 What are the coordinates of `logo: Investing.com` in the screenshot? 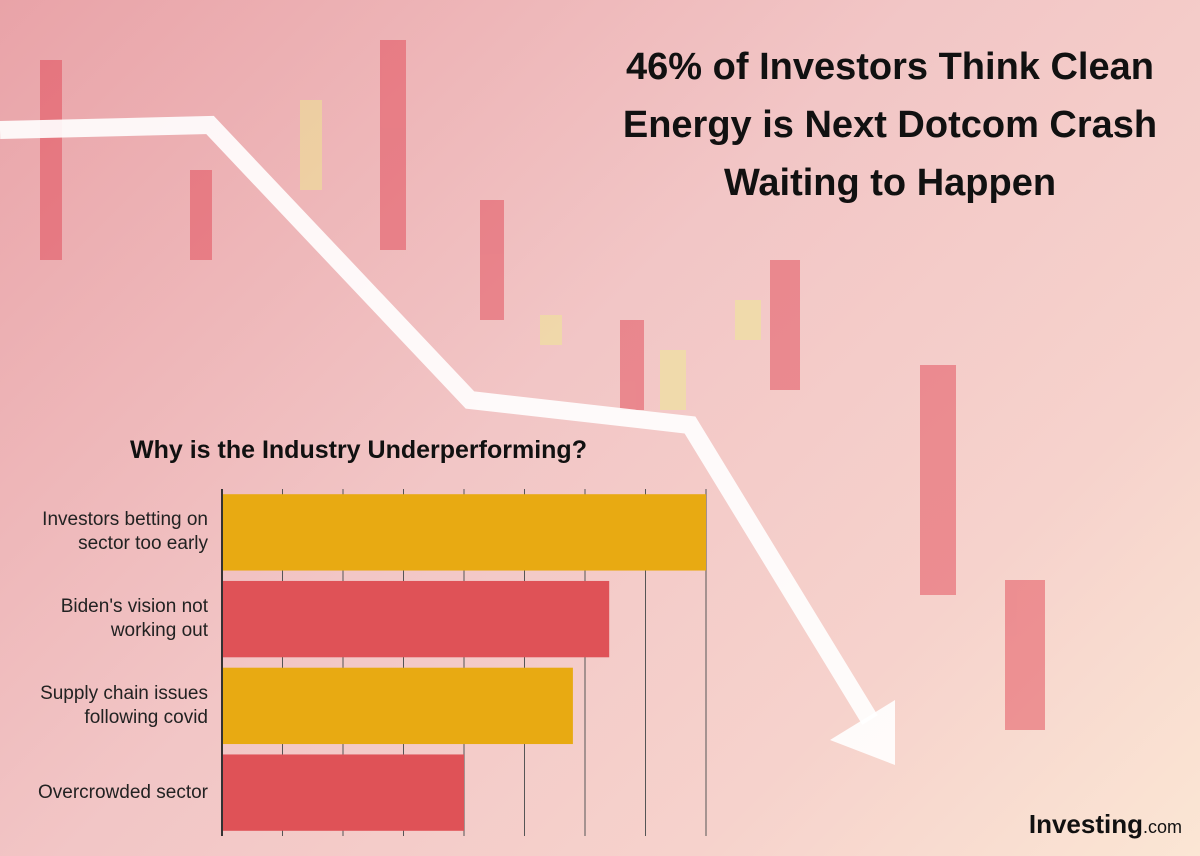 It's located at (1105, 824).